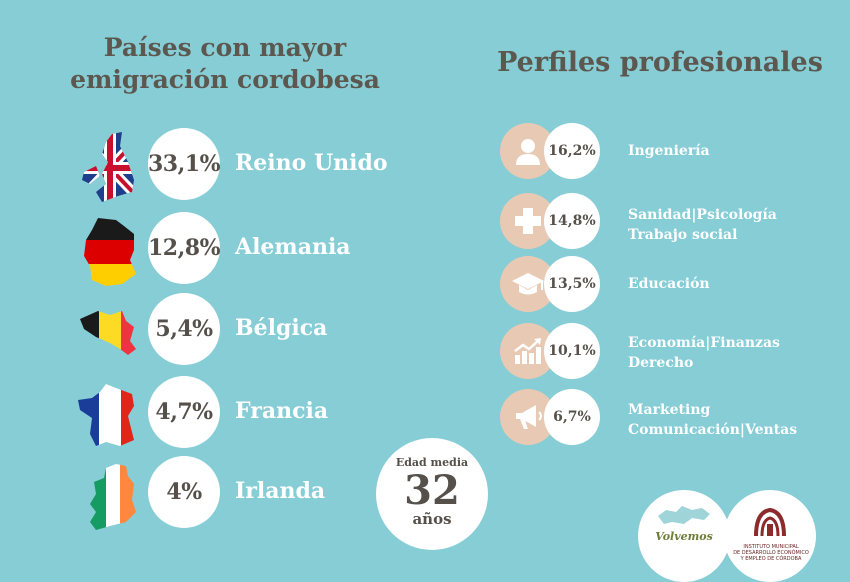 Image resolution: width=850 pixels, height=582 pixels. Describe the element at coordinates (106, 415) in the screenshot. I see `france-map-flag-icon` at that location.